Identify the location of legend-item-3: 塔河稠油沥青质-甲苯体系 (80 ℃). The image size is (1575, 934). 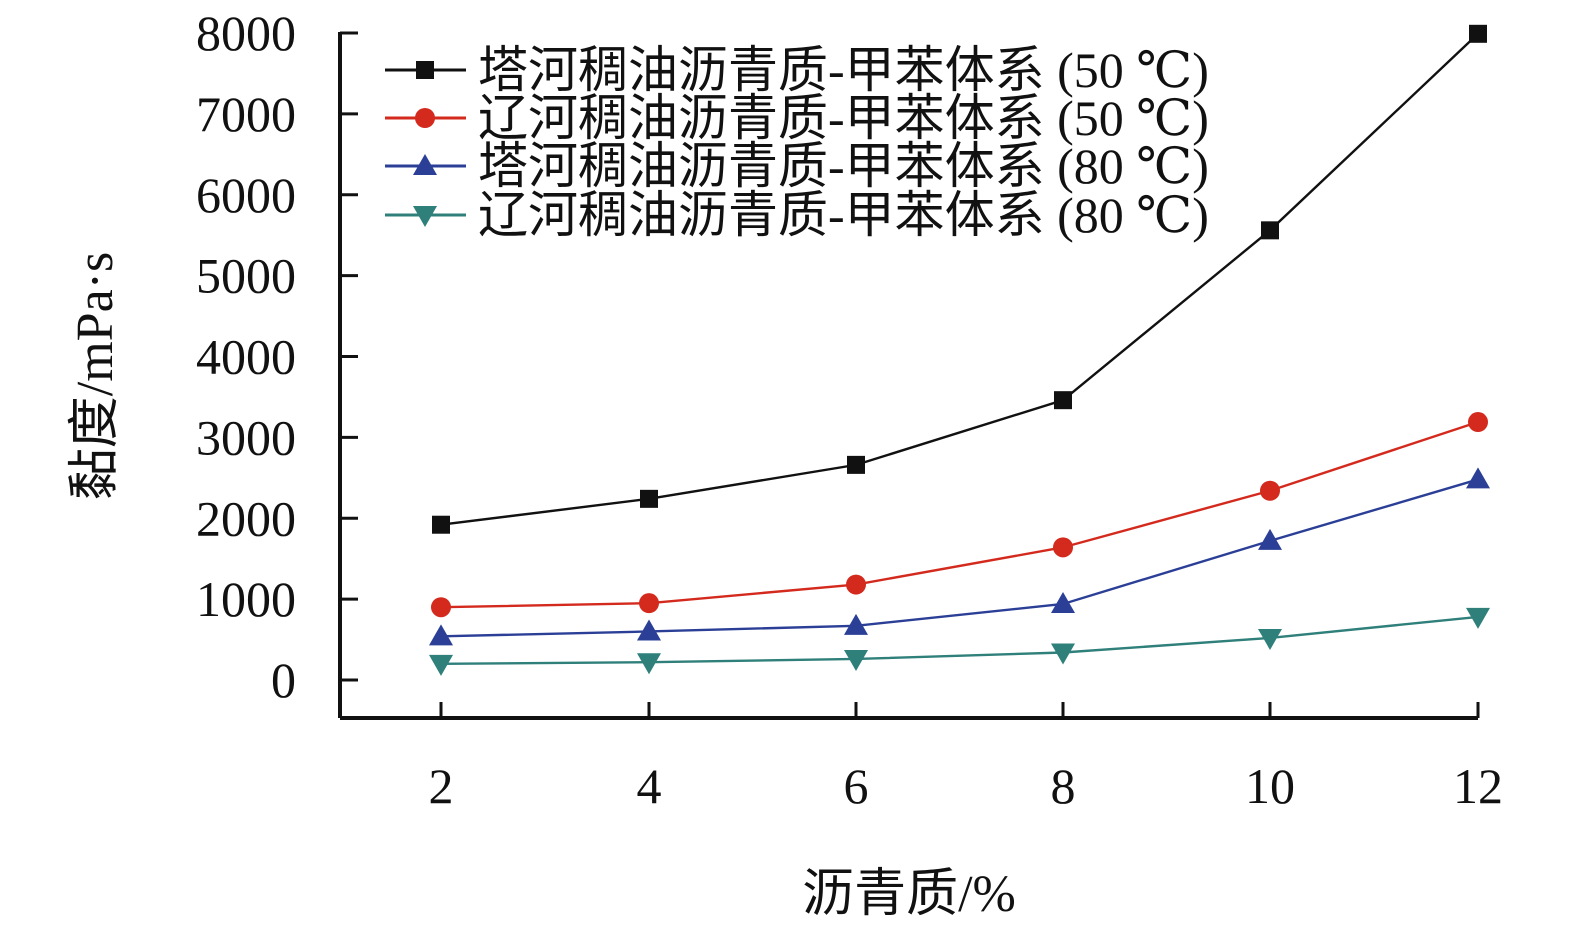
(797, 166).